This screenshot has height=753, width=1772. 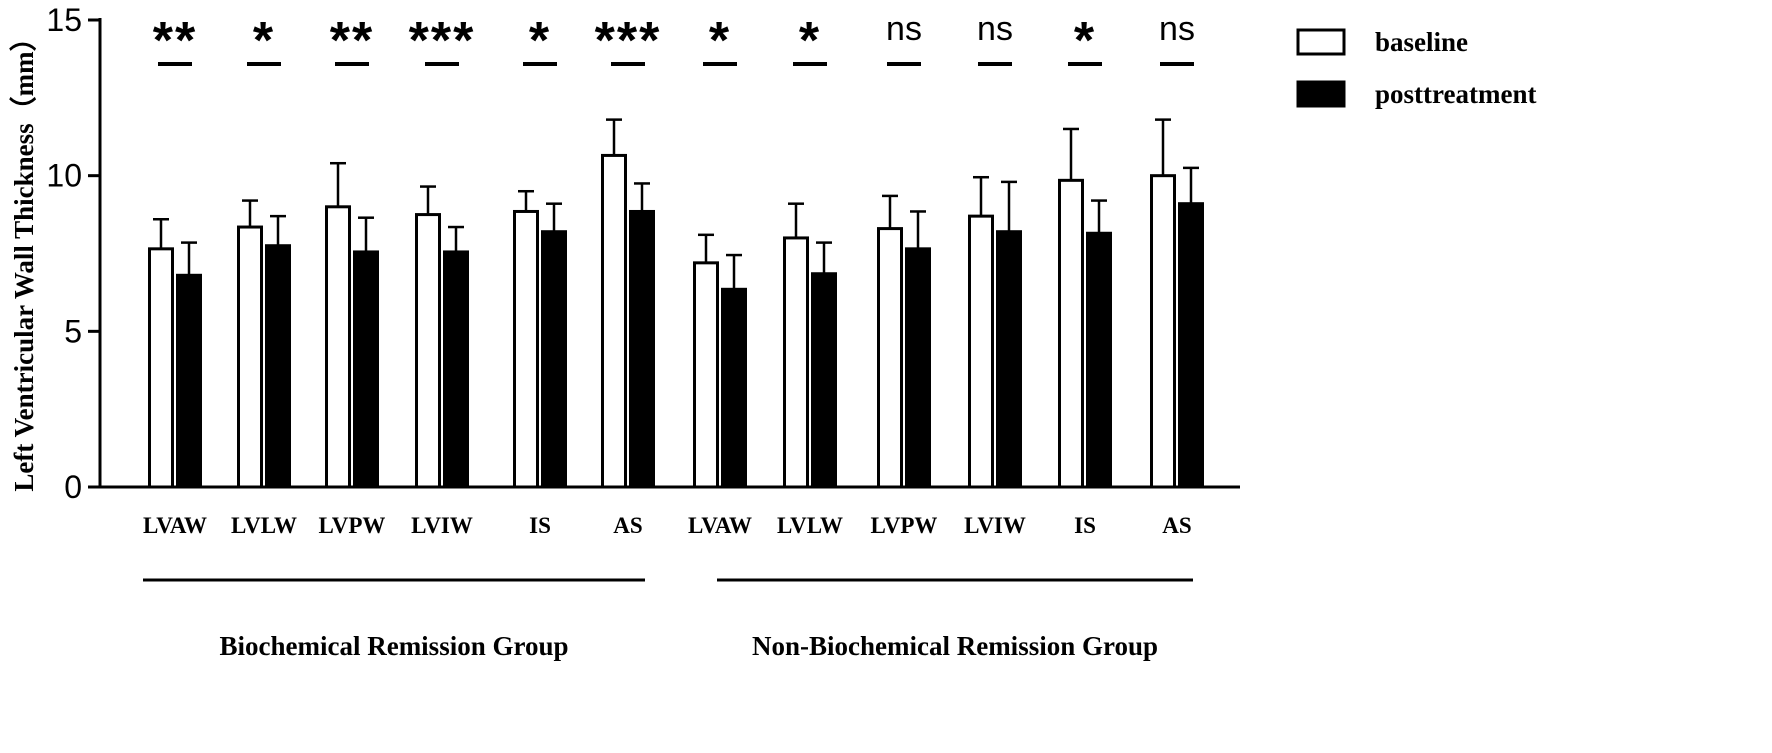 I want to click on legend-swatch-posttreatment, so click(x=1321, y=94).